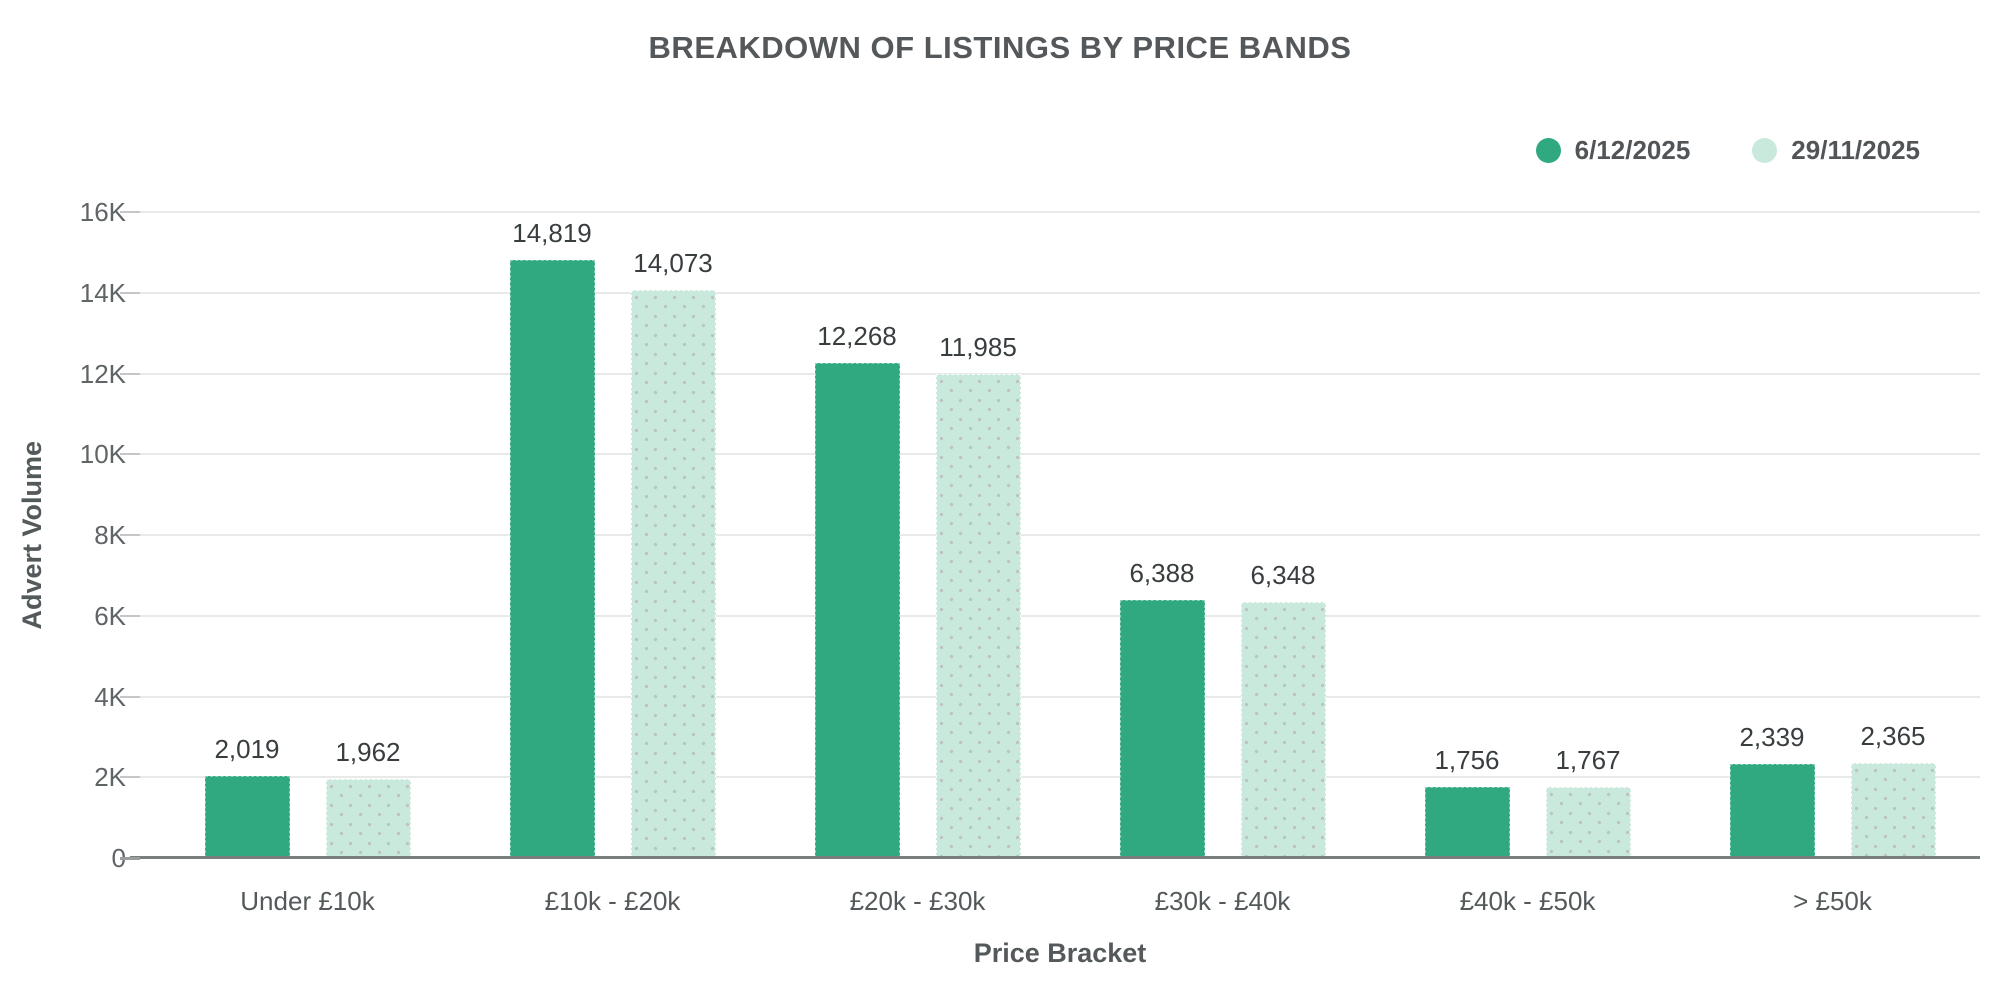  What do you see at coordinates (917, 901) in the screenshot?
I see `x-axis-category-label: £20k - £30k` at bounding box center [917, 901].